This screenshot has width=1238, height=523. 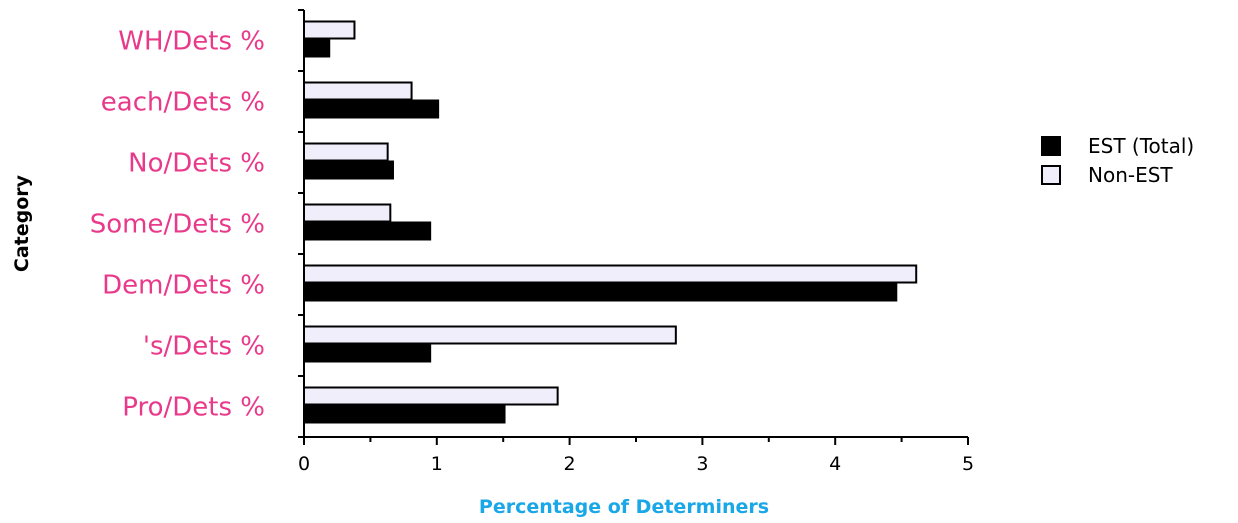 What do you see at coordinates (183, 103) in the screenshot?
I see `category-label: each/Dets %` at bounding box center [183, 103].